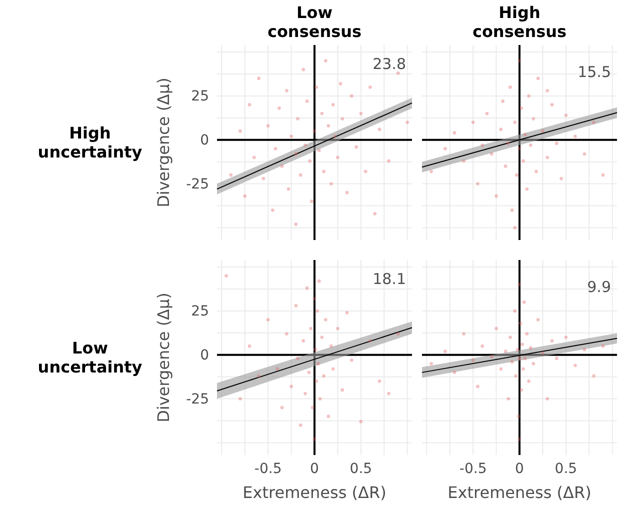 The image size is (628, 510). Describe the element at coordinates (361, 468) in the screenshot. I see `x-tick-label: 0.5` at that location.